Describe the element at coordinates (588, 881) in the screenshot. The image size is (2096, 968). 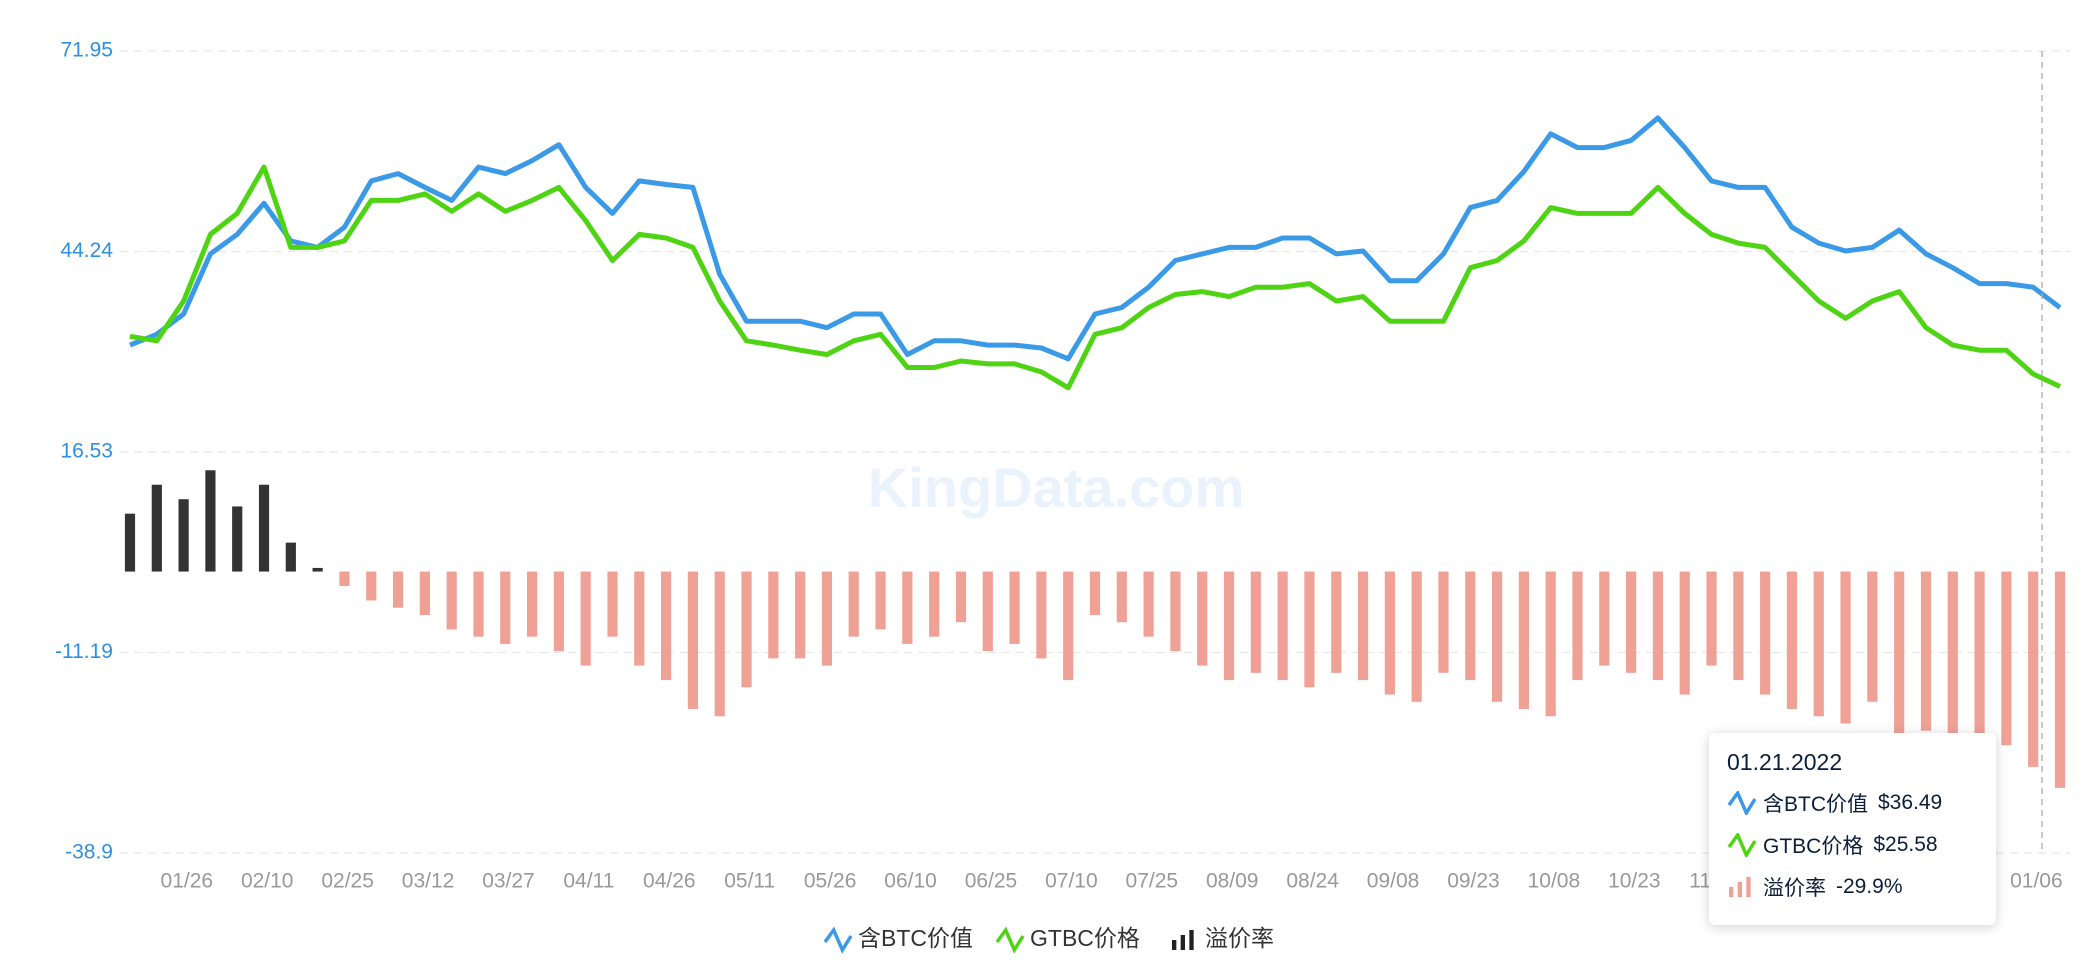
I see `x-tick-label: 04/11` at that location.